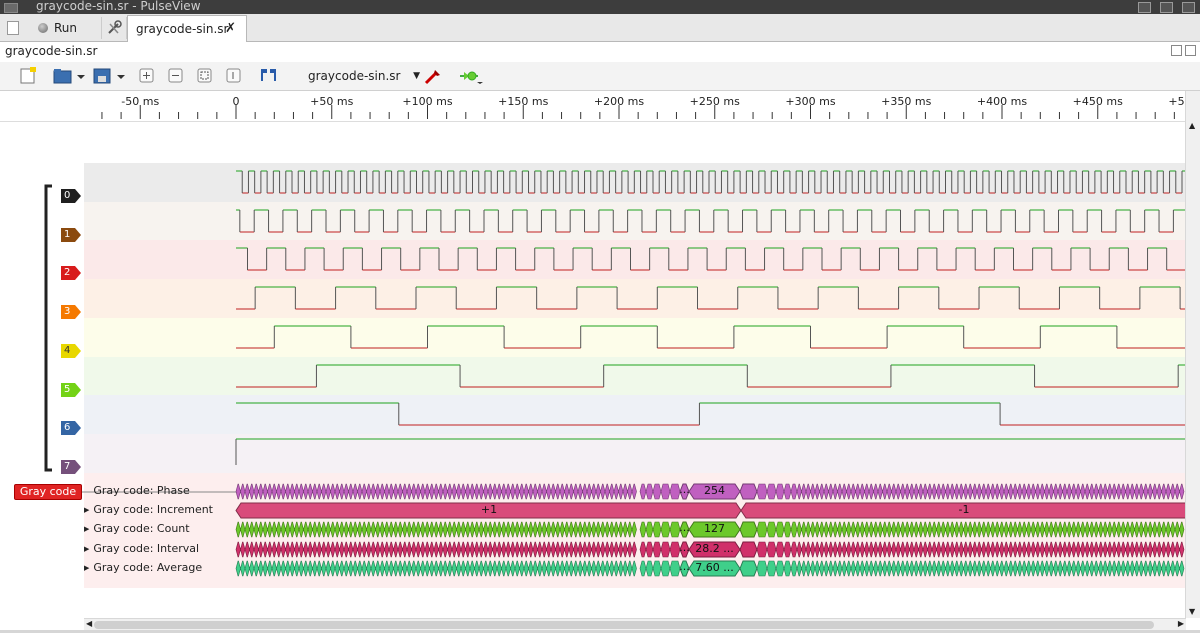 The width and height of the screenshot is (1200, 633). I want to click on minimize-button, so click(1144, 7).